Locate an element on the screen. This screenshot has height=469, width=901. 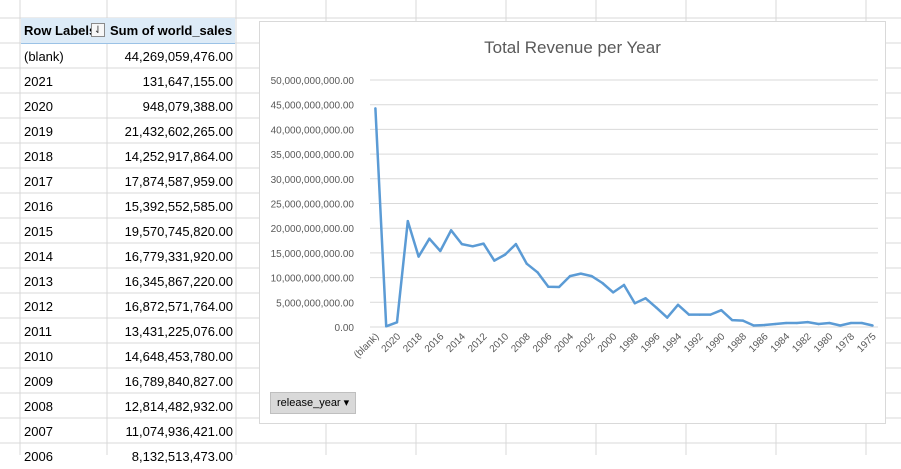
row-label: 2018 is located at coordinates (38, 156).